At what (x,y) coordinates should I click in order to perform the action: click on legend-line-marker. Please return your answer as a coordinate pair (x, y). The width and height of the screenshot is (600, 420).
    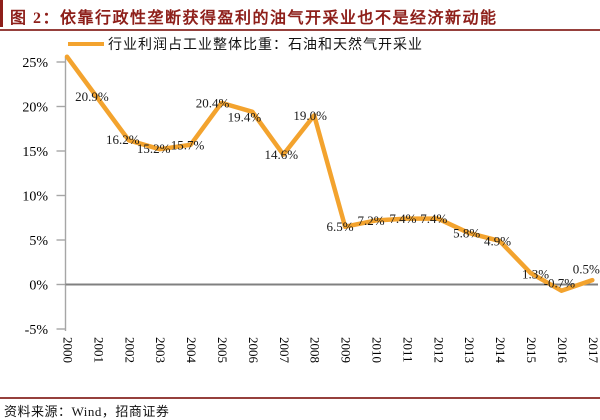
    Looking at the image, I should click on (86, 44).